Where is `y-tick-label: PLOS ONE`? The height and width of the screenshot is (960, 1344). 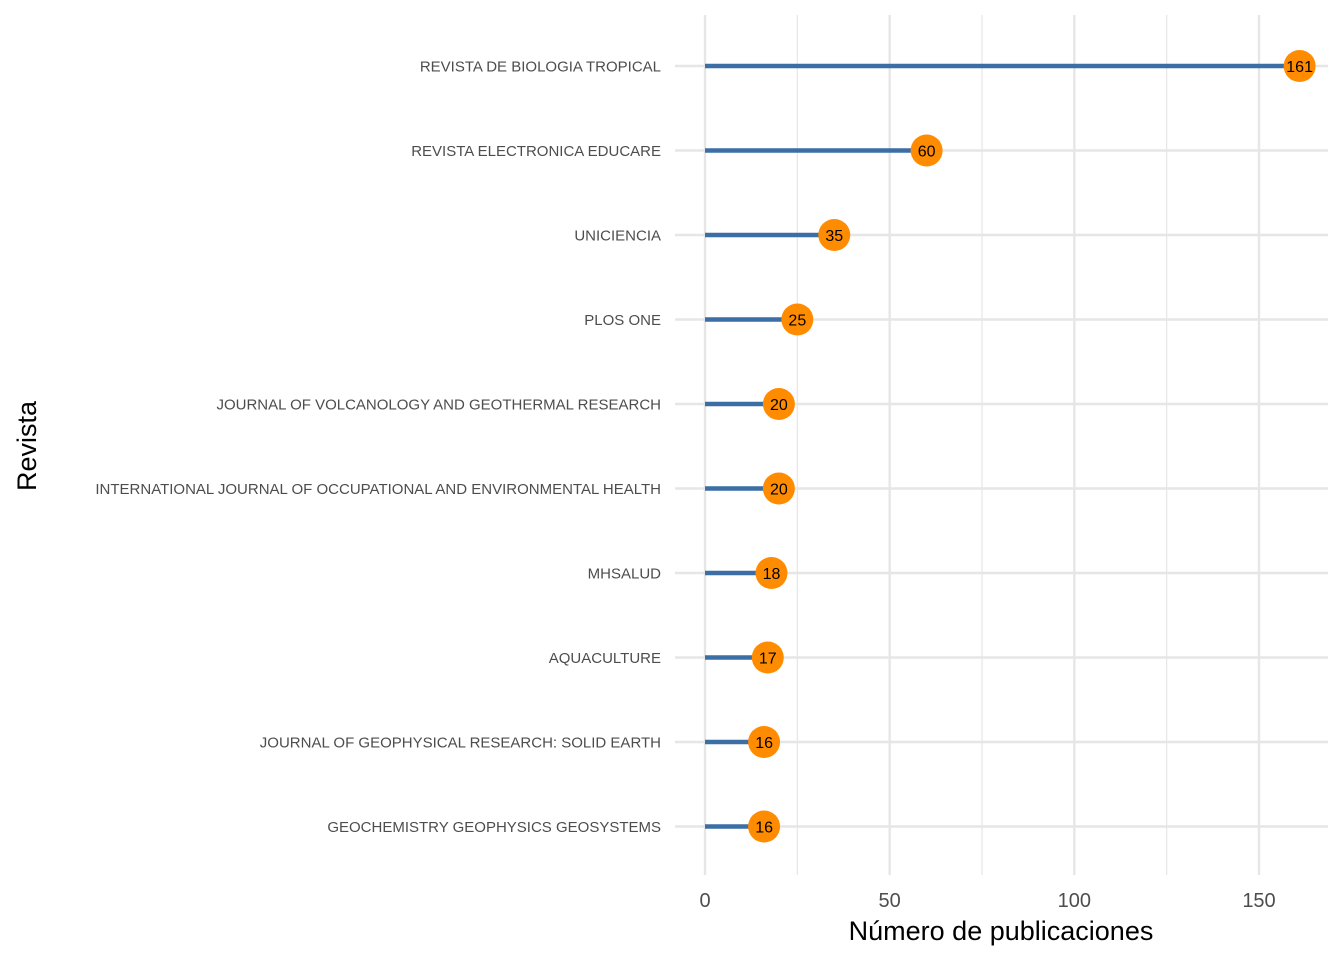 y-tick-label: PLOS ONE is located at coordinates (622, 320).